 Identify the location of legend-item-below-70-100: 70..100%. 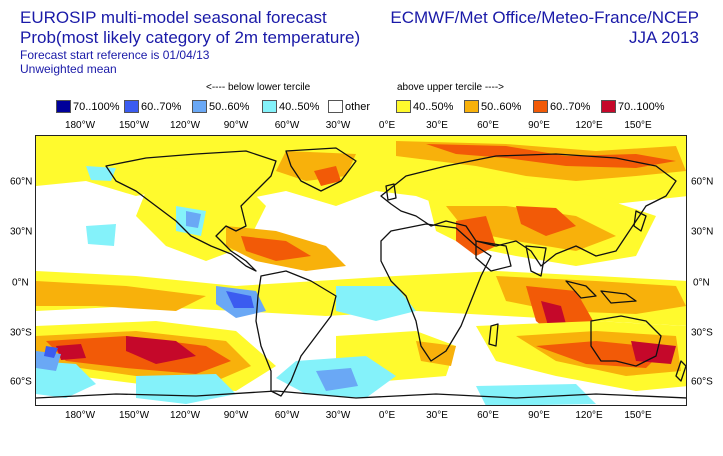
(87, 107).